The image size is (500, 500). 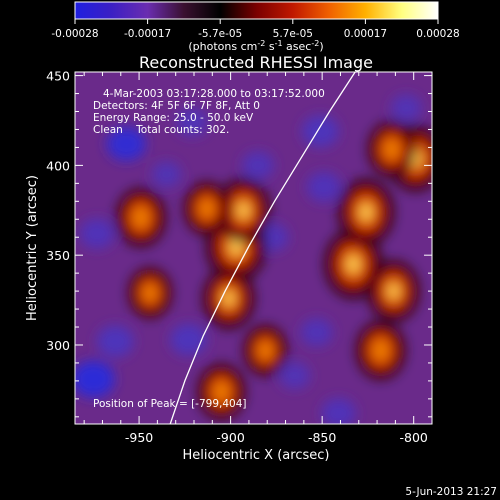 What do you see at coordinates (293, 34) in the screenshot?
I see `colorbar-tick-label: 5.7e-05` at bounding box center [293, 34].